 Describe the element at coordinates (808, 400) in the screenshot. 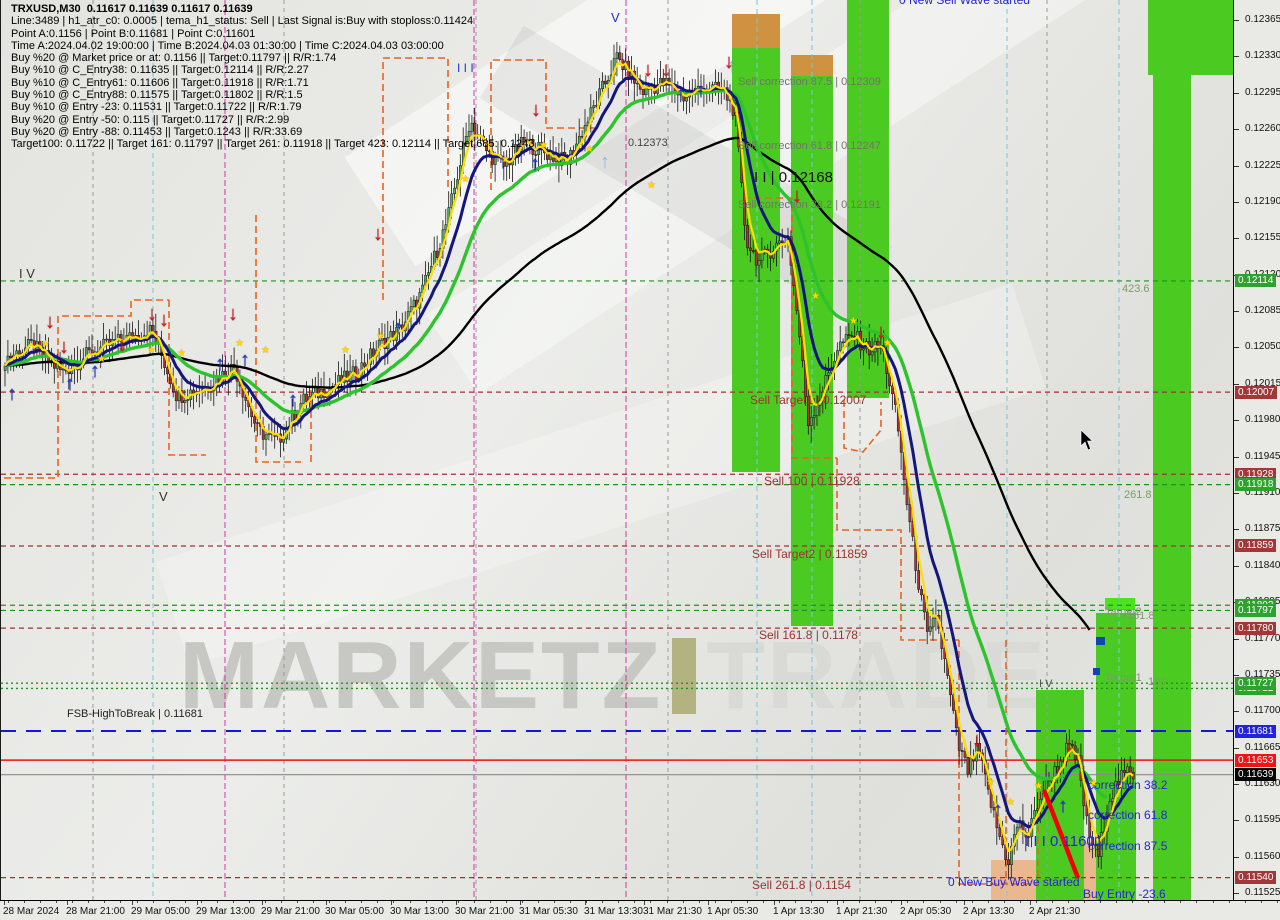

I see `sell-target1-label: Sell Target1 | 0.12007` at that location.